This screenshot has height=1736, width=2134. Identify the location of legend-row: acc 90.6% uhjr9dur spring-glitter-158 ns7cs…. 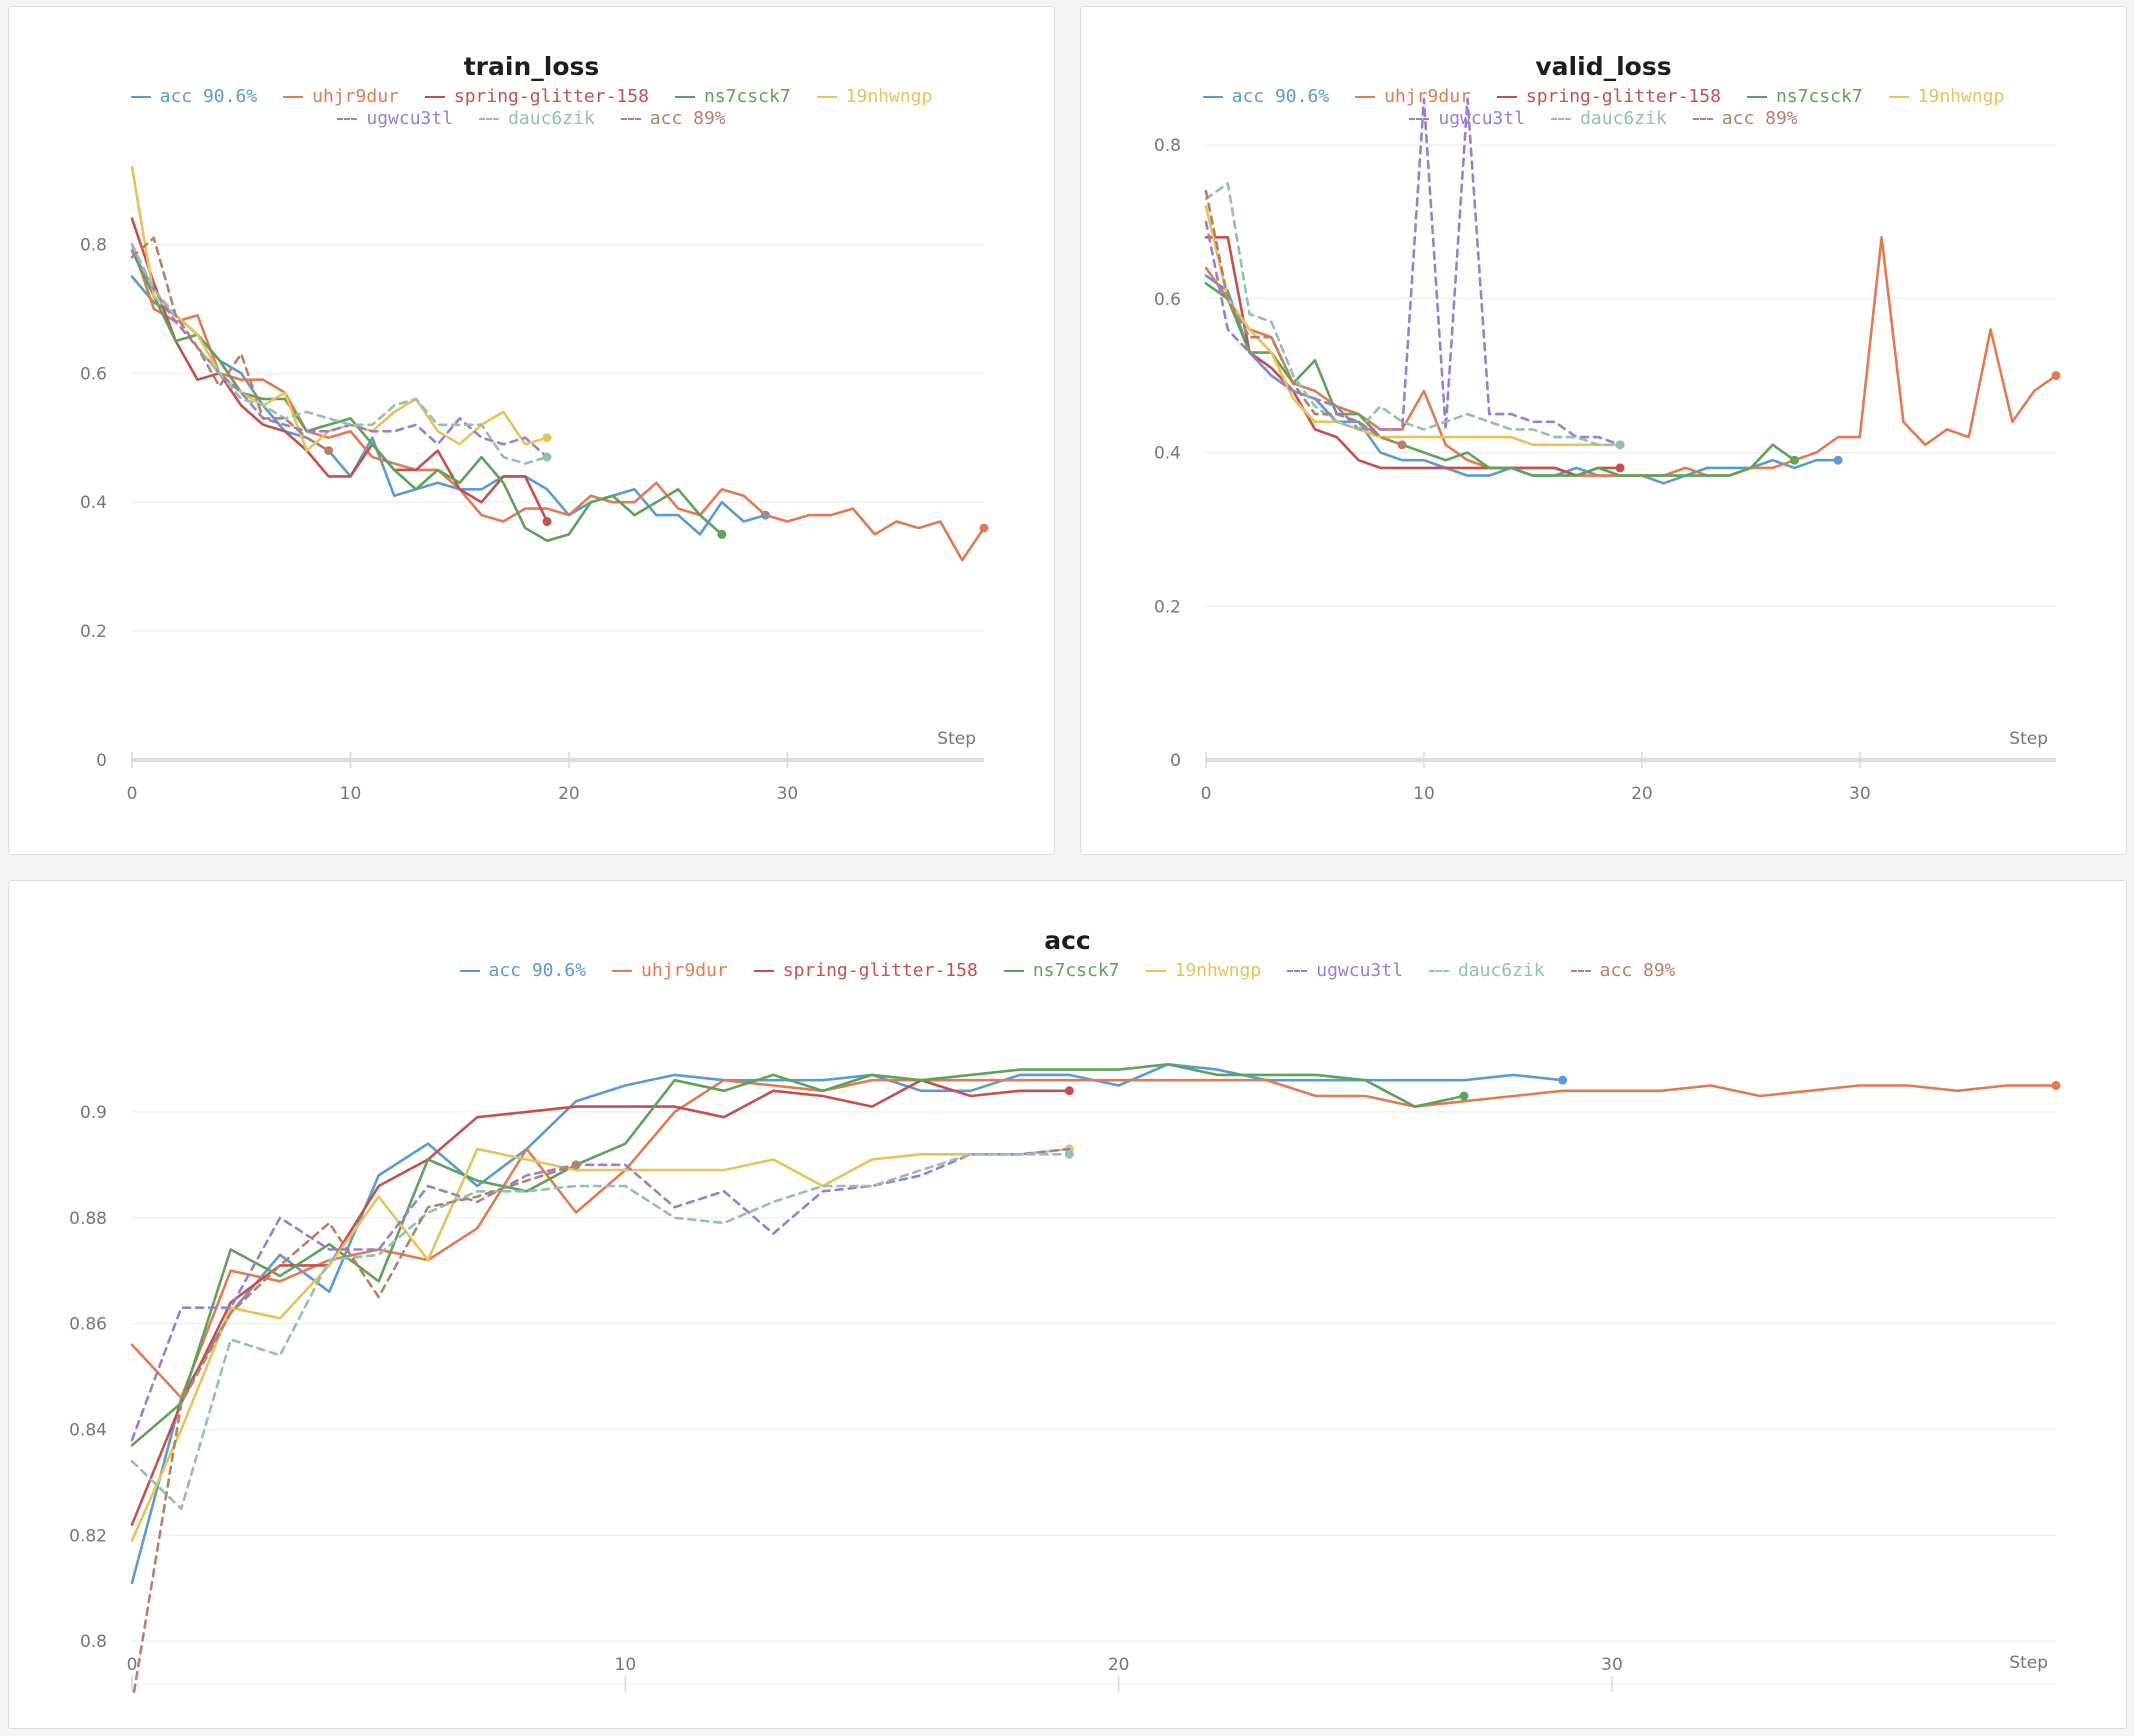
(1603, 97).